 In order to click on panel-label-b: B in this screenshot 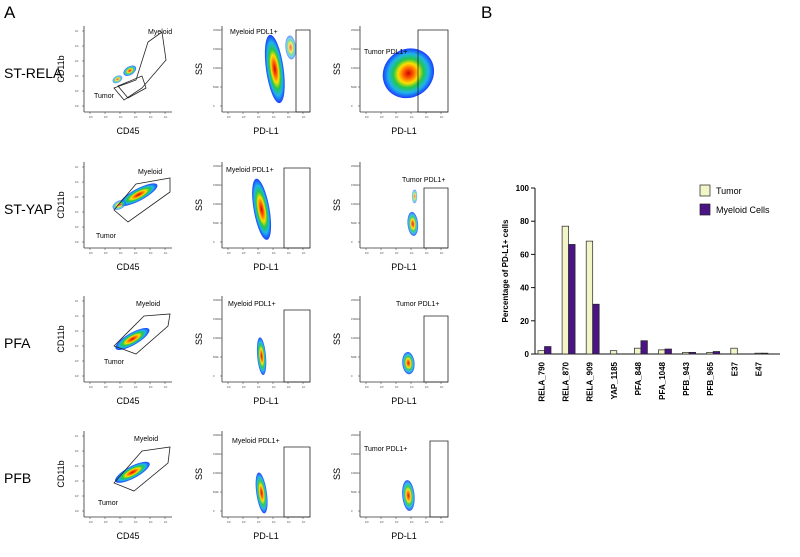, I will do `click(486, 12)`.